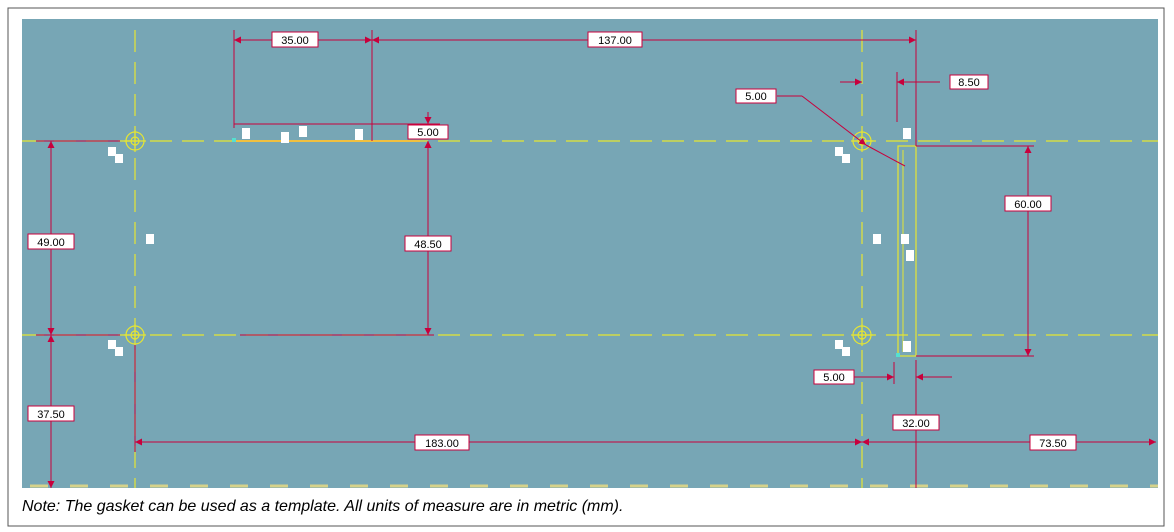  Describe the element at coordinates (907, 251) in the screenshot. I see `right-slot-outline` at that location.